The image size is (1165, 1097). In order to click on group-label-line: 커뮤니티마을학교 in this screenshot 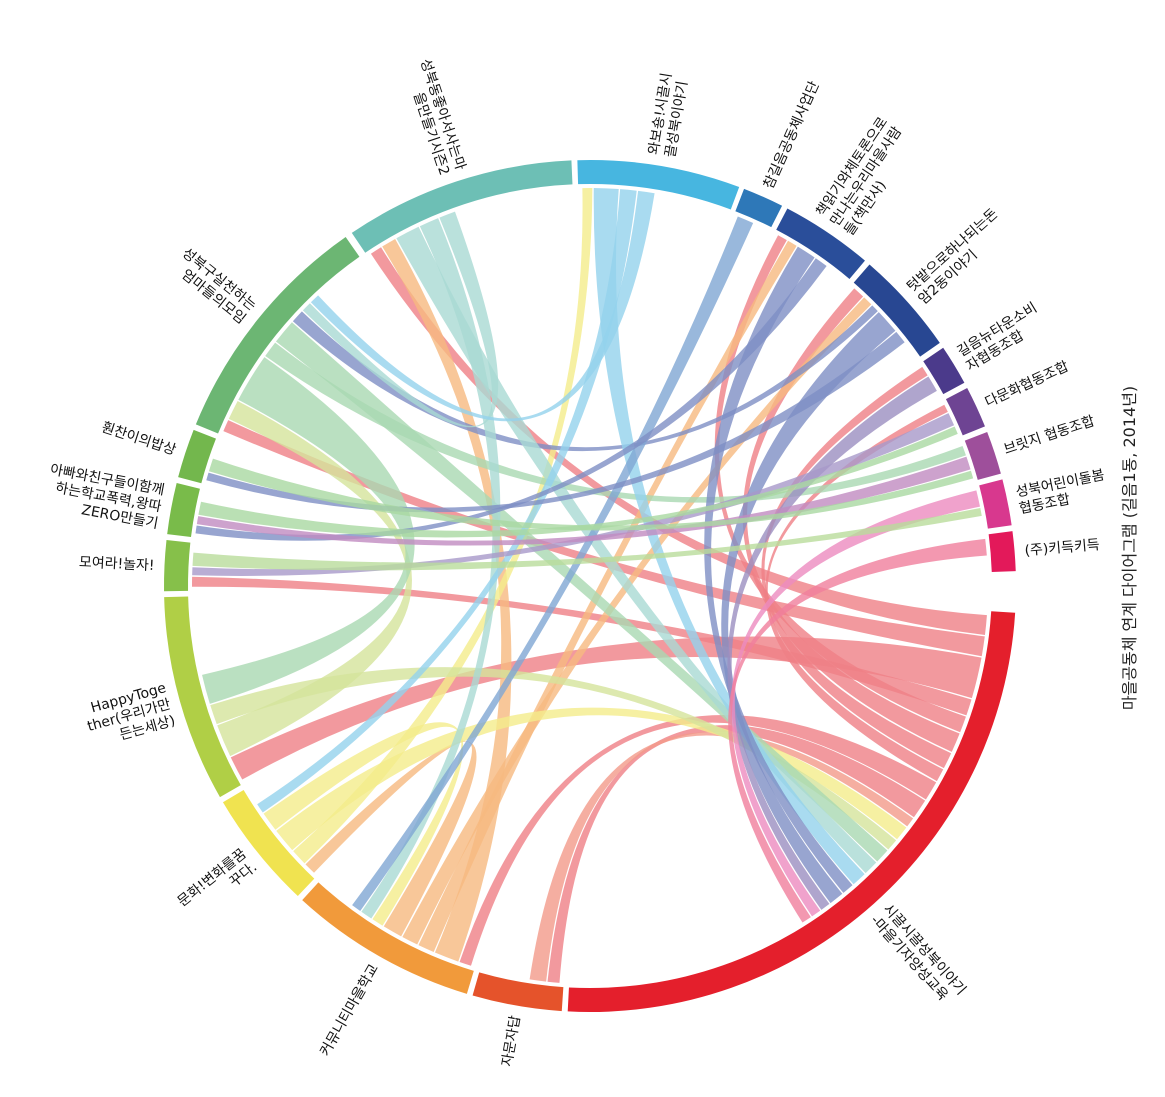, I will do `click(349, 1010)`.